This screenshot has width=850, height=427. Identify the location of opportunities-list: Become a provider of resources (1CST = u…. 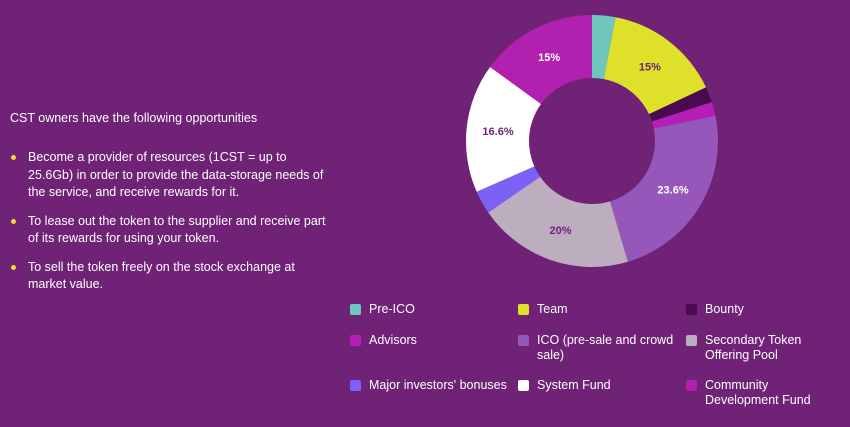
(170, 227).